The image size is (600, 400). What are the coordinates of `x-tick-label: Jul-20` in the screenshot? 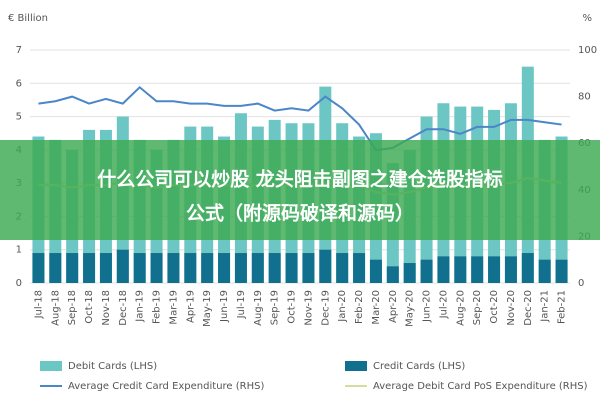 It's located at (443, 304).